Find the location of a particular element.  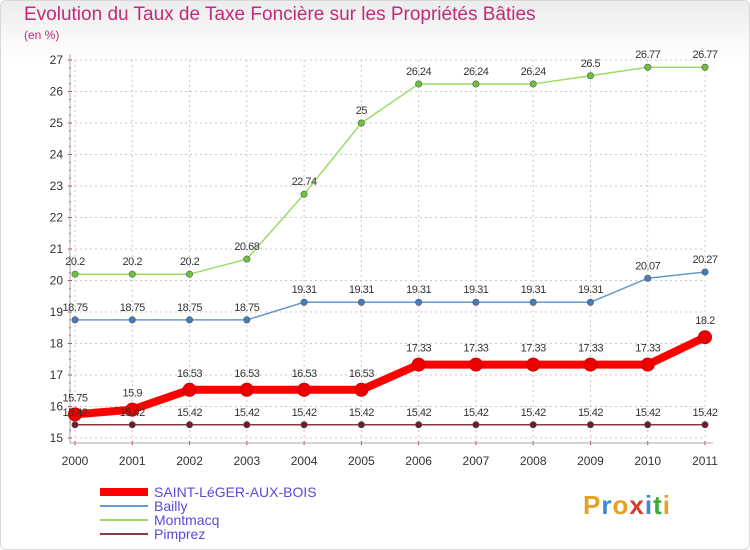

data-label: 15.9 is located at coordinates (133, 394).